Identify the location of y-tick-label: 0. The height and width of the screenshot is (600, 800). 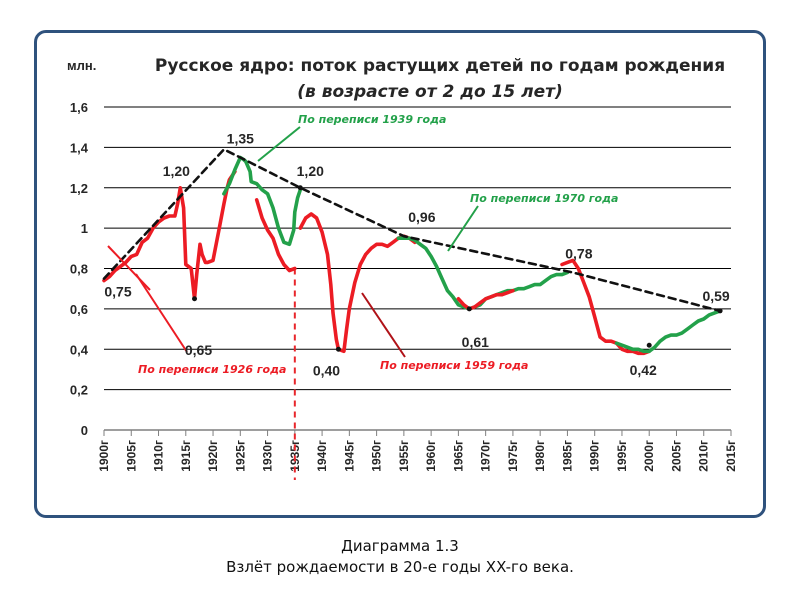
(84, 430).